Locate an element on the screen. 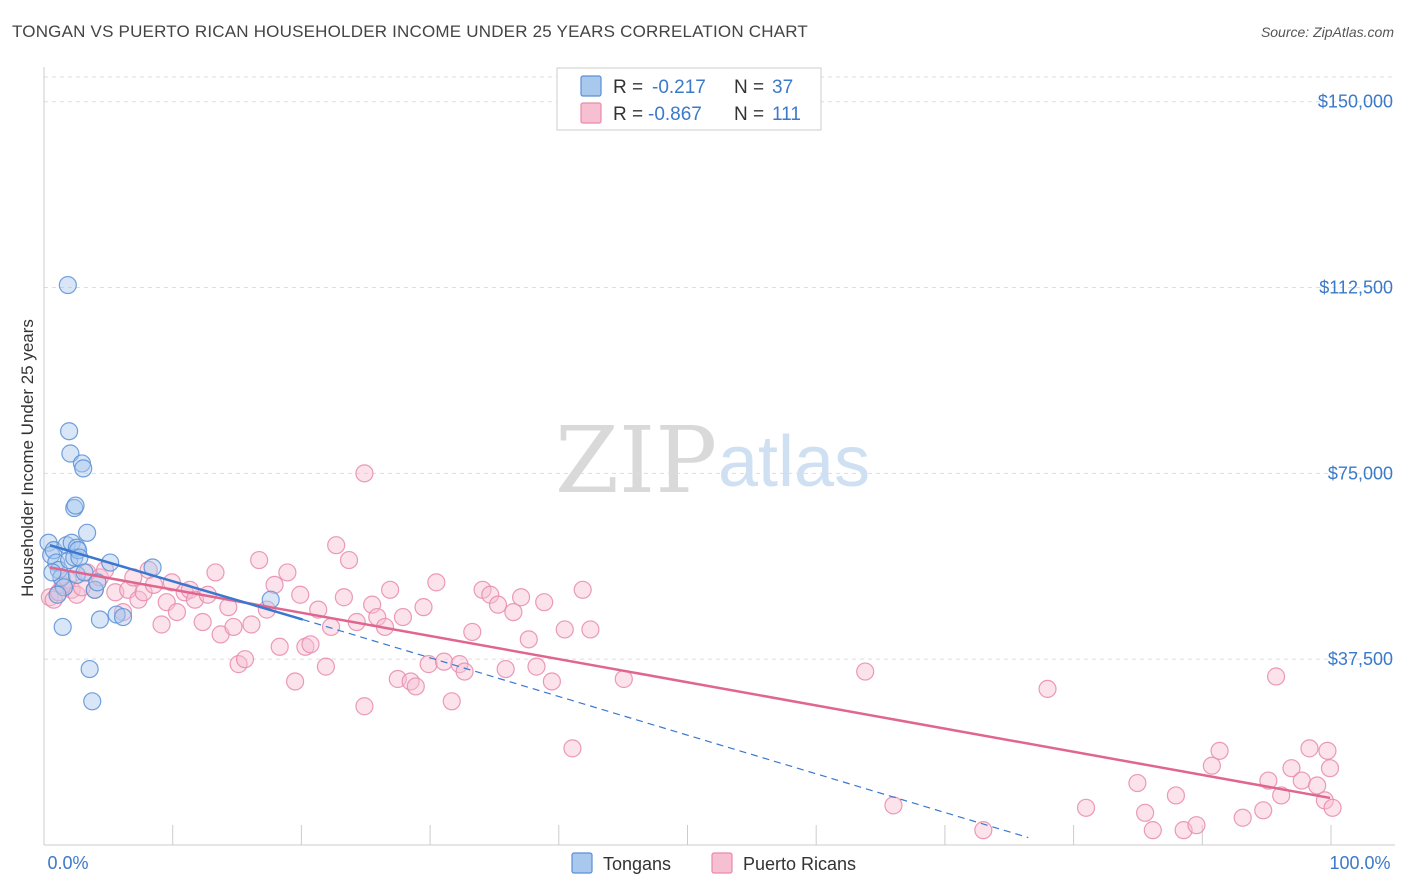 The height and width of the screenshot is (892, 1406). watermark: ZIP atlas is located at coordinates (712, 460).